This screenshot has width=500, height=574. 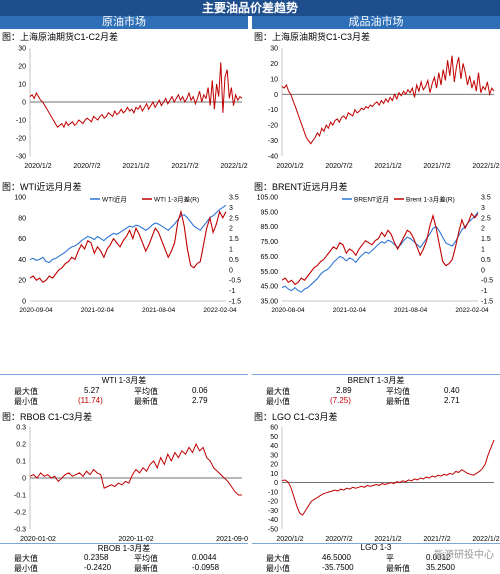 I want to click on y-tick-label: 0.2, so click(x=21, y=445).